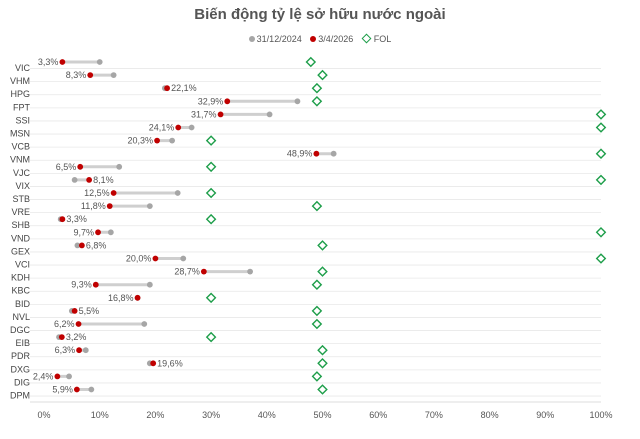 The height and width of the screenshot is (439, 640). I want to click on category-label: HPG, so click(20, 94).